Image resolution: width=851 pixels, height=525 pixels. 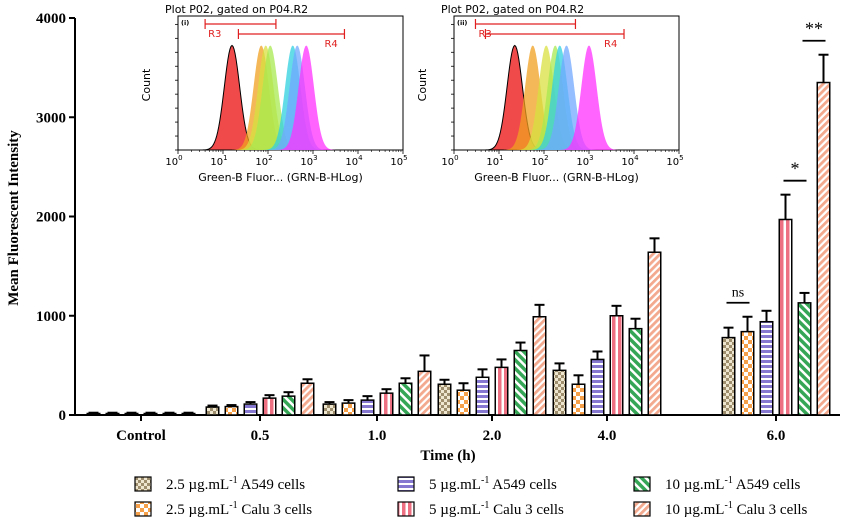 What do you see at coordinates (776, 436) in the screenshot?
I see `x-tick-label: 6.0` at bounding box center [776, 436].